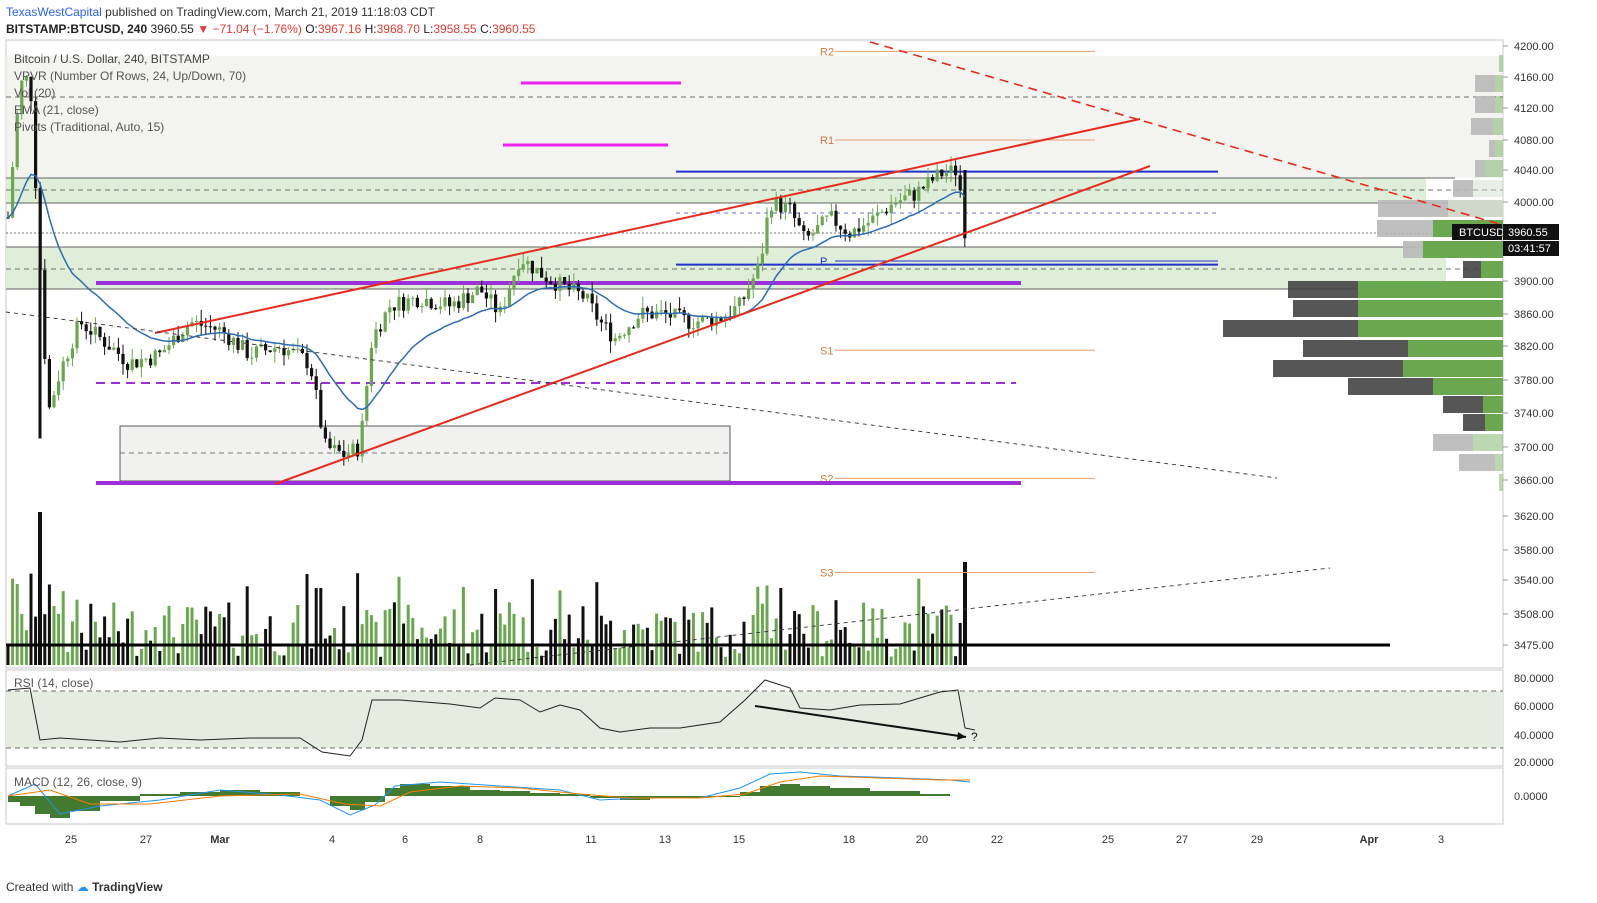  I want to click on pivot-label-s3: S3, so click(826, 574).